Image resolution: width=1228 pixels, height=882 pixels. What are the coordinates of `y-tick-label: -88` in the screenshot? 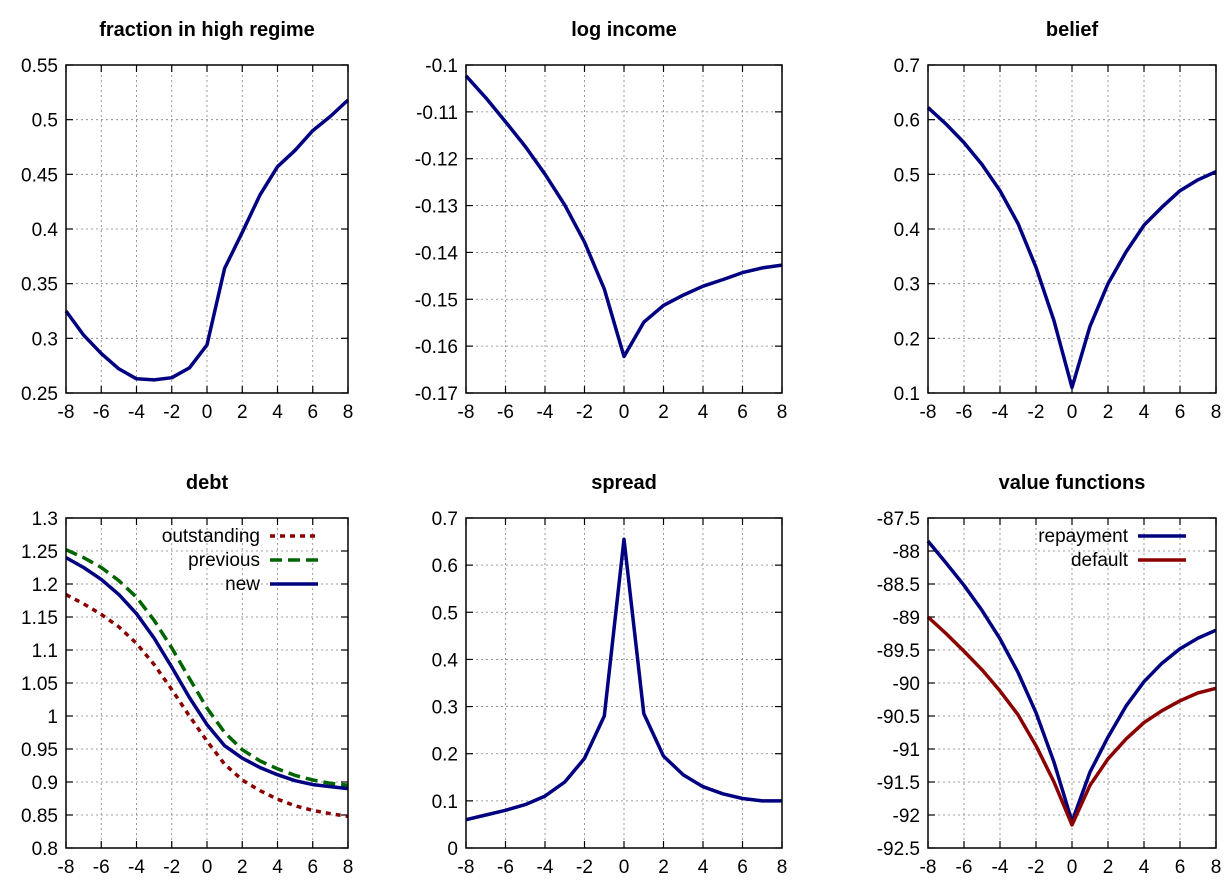 It's located at (906, 552).